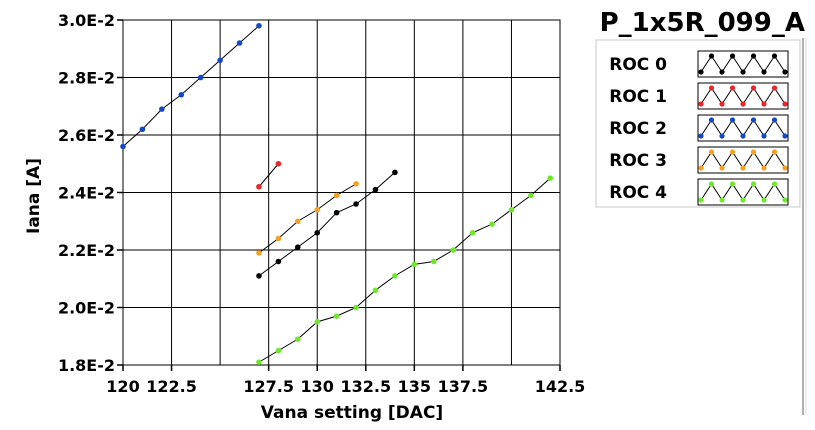 Image resolution: width=815 pixels, height=430 pixels. Describe the element at coordinates (86, 193) in the screenshot. I see `y-tick-label: 2.4E-2` at that location.